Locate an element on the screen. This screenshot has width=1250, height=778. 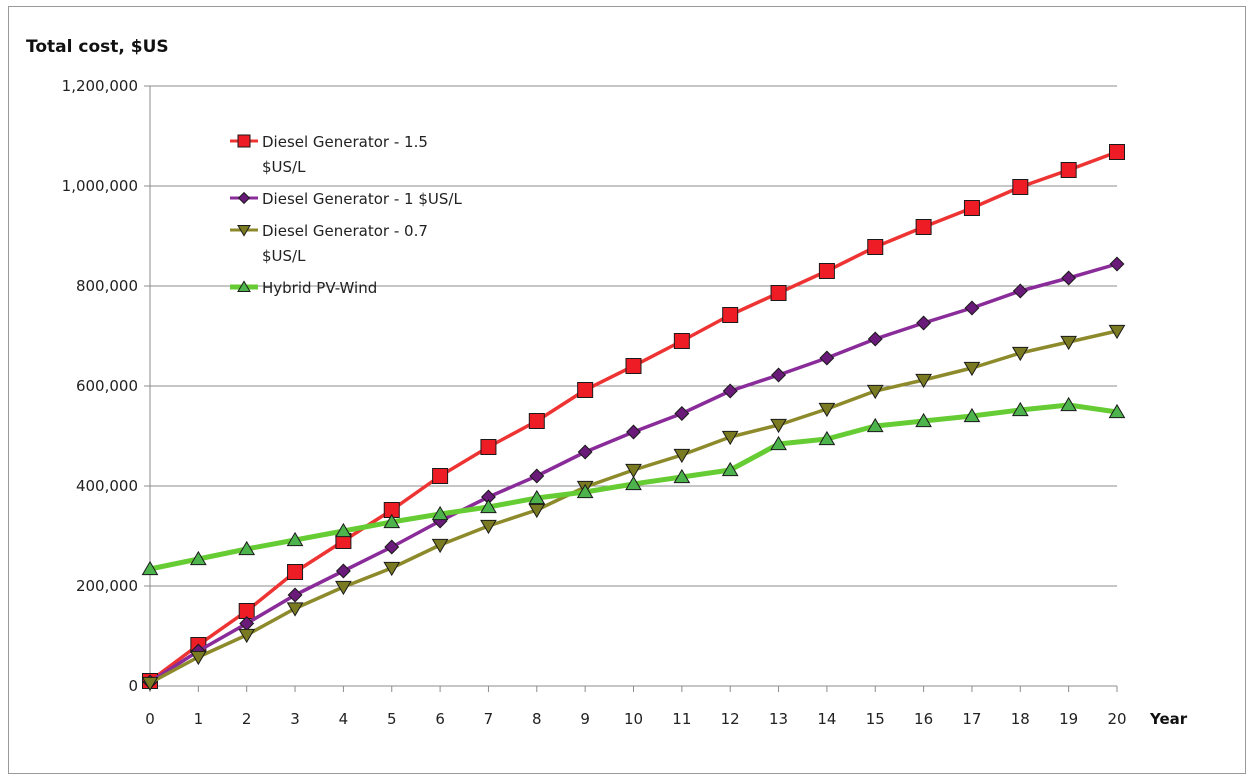
legend-label: Hybrid PV-Wind is located at coordinates (319, 288).